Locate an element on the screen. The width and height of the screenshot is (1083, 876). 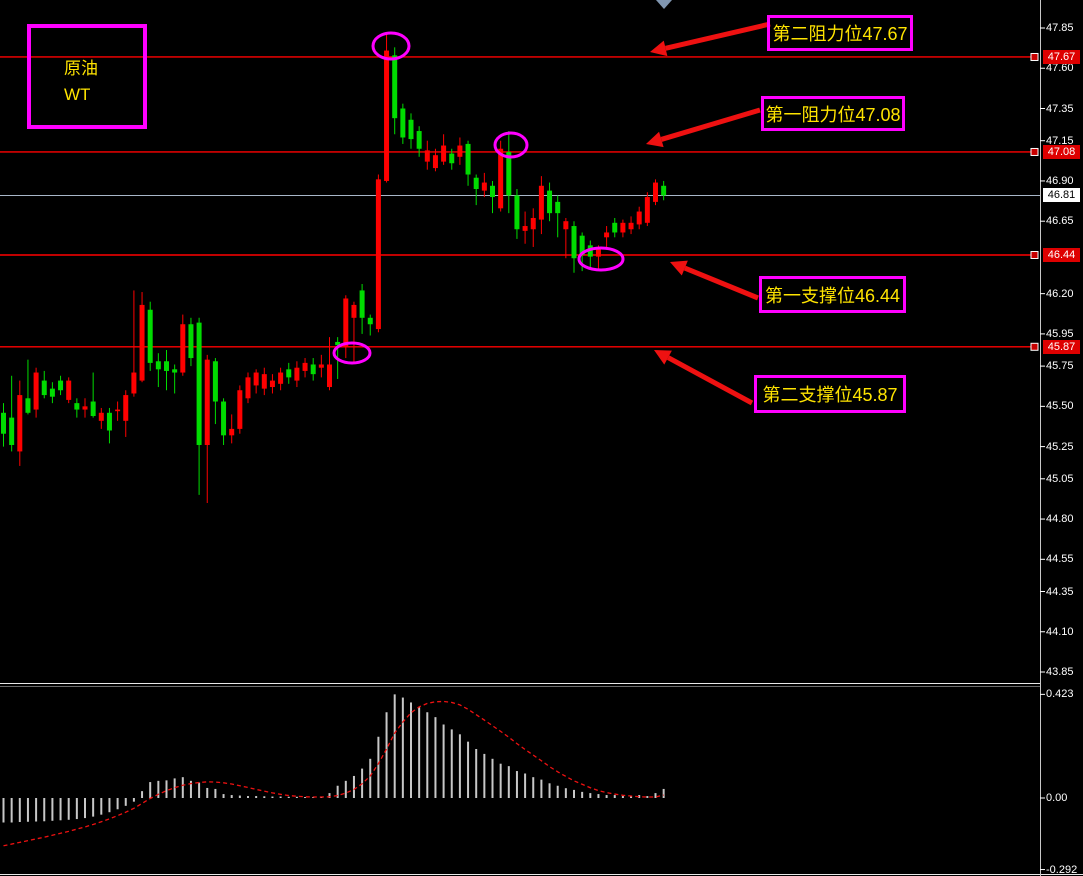
chart-end-marker-icon is located at coordinates (664, 4).